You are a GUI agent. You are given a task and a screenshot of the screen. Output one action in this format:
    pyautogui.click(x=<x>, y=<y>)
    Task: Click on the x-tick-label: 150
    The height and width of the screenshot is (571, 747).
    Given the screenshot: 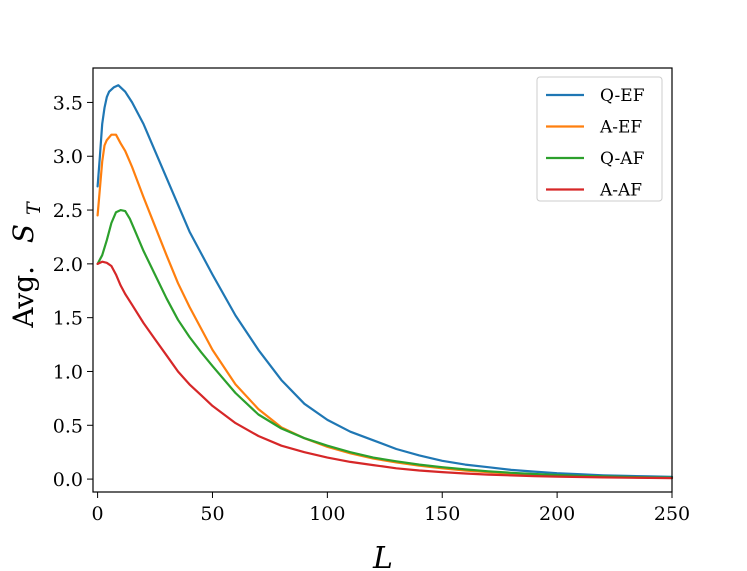 What is the action you would take?
    pyautogui.click(x=442, y=514)
    